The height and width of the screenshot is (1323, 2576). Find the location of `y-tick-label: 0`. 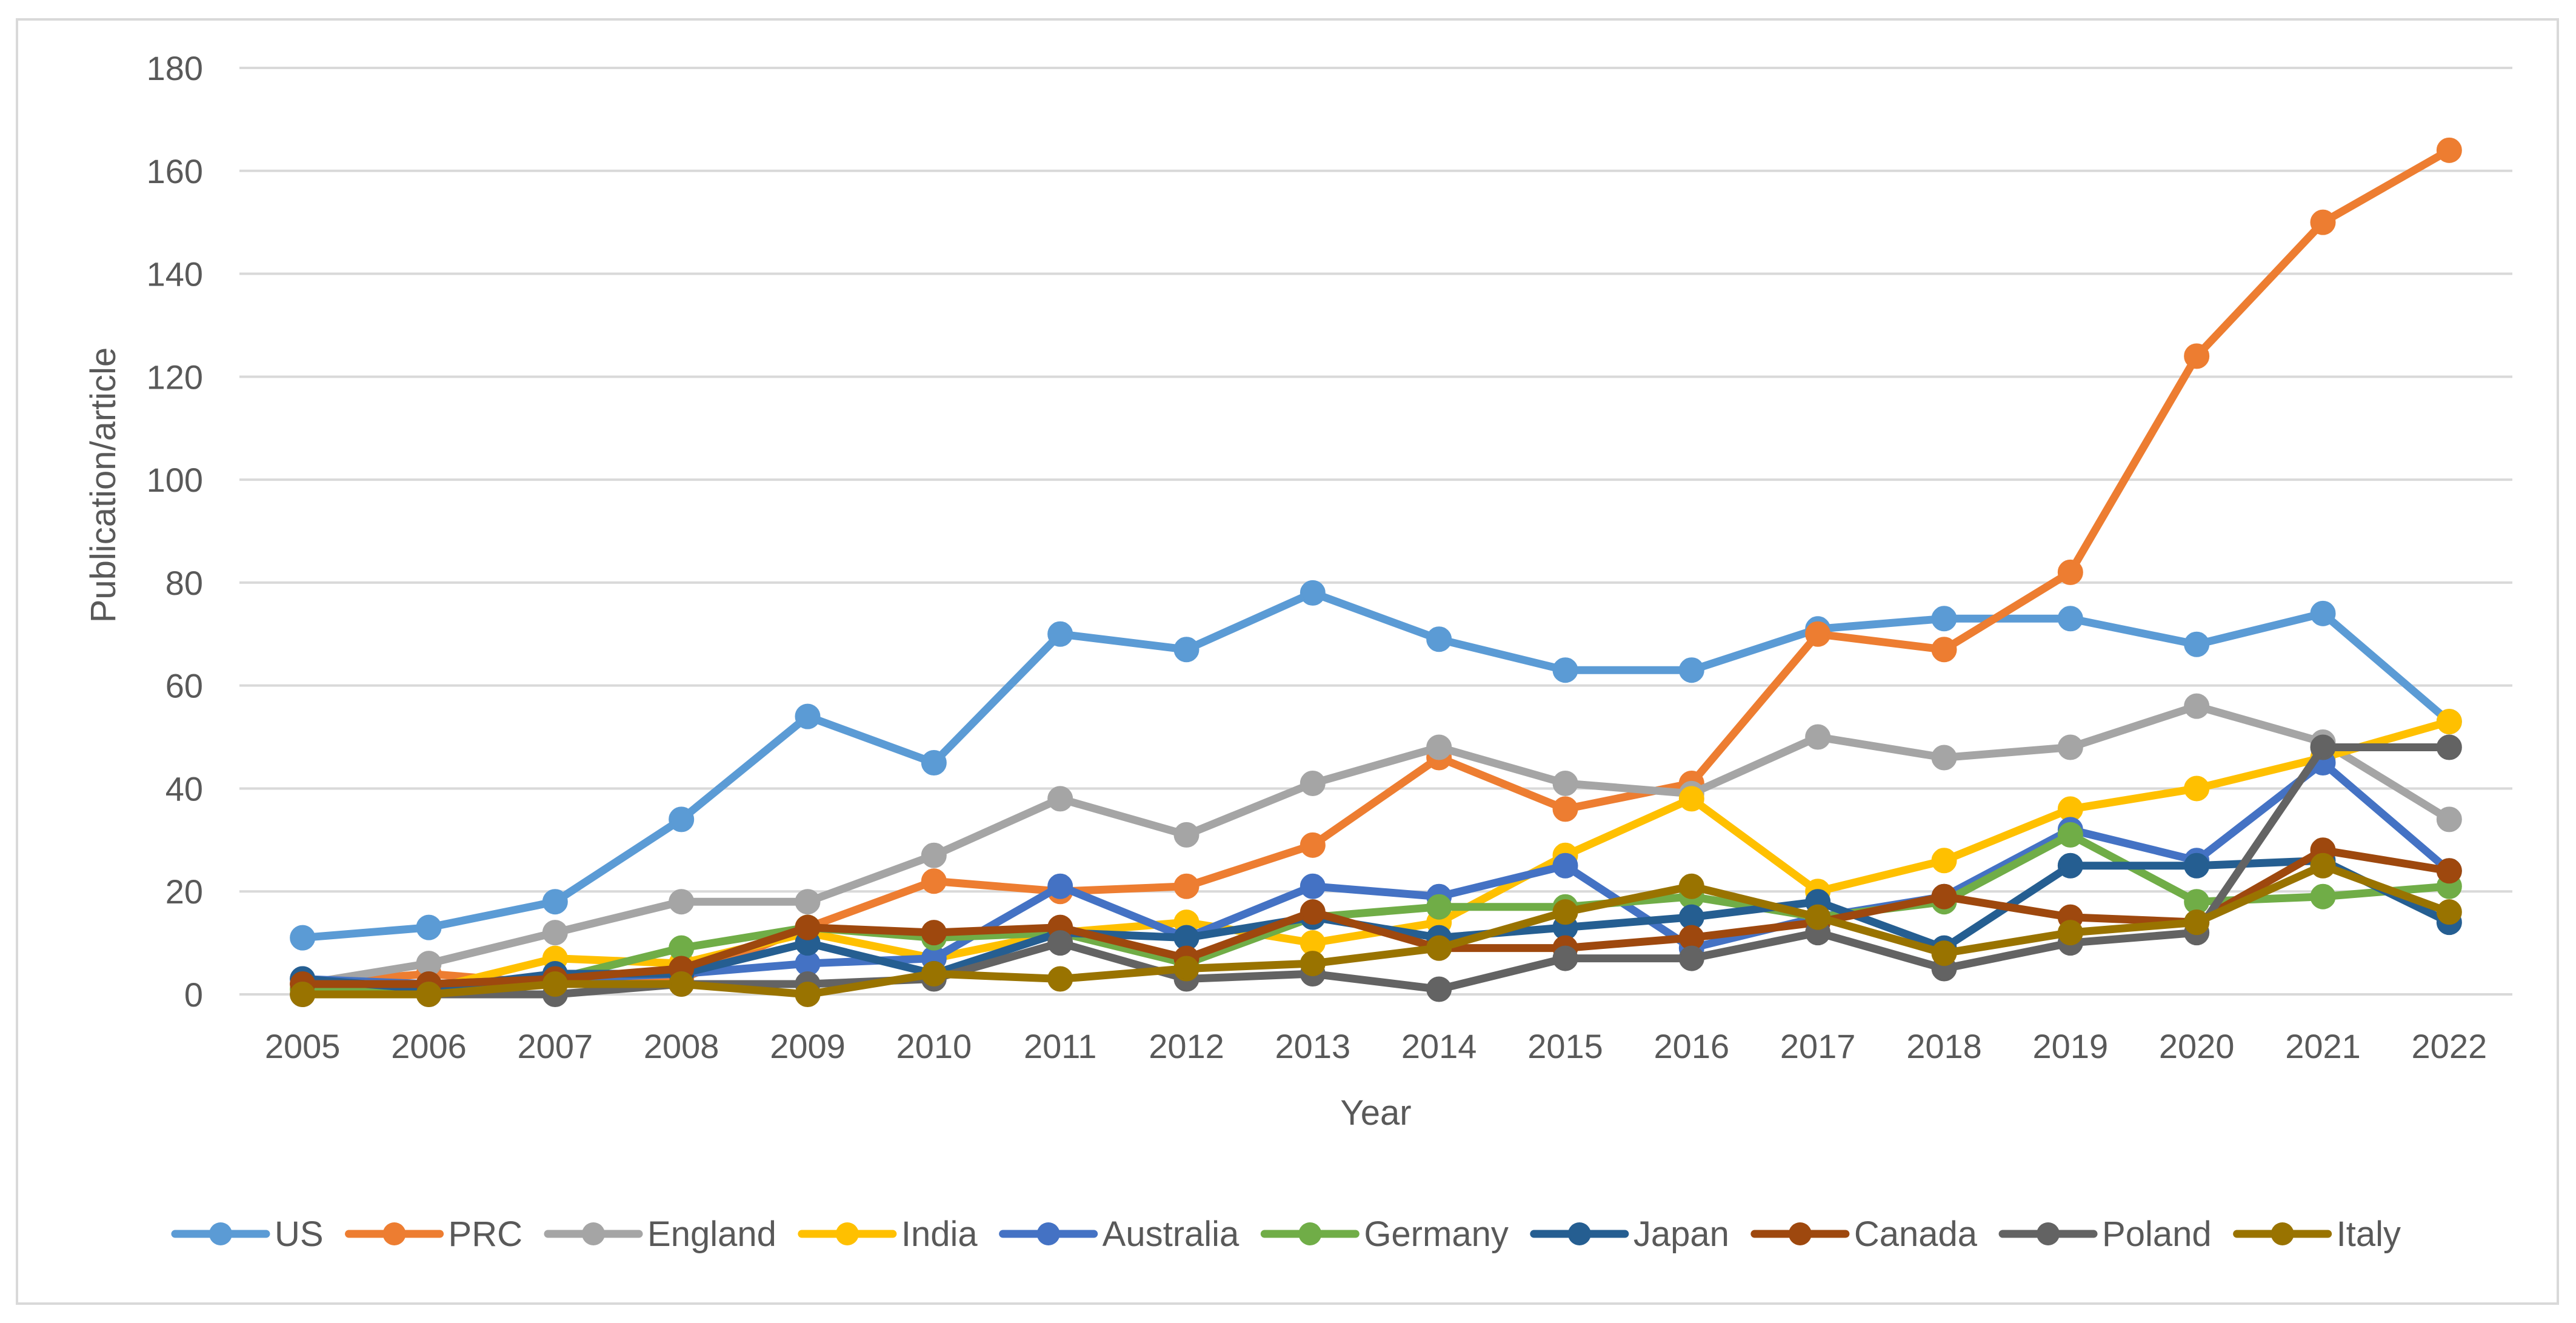

y-tick-label: 0 is located at coordinates (194, 995).